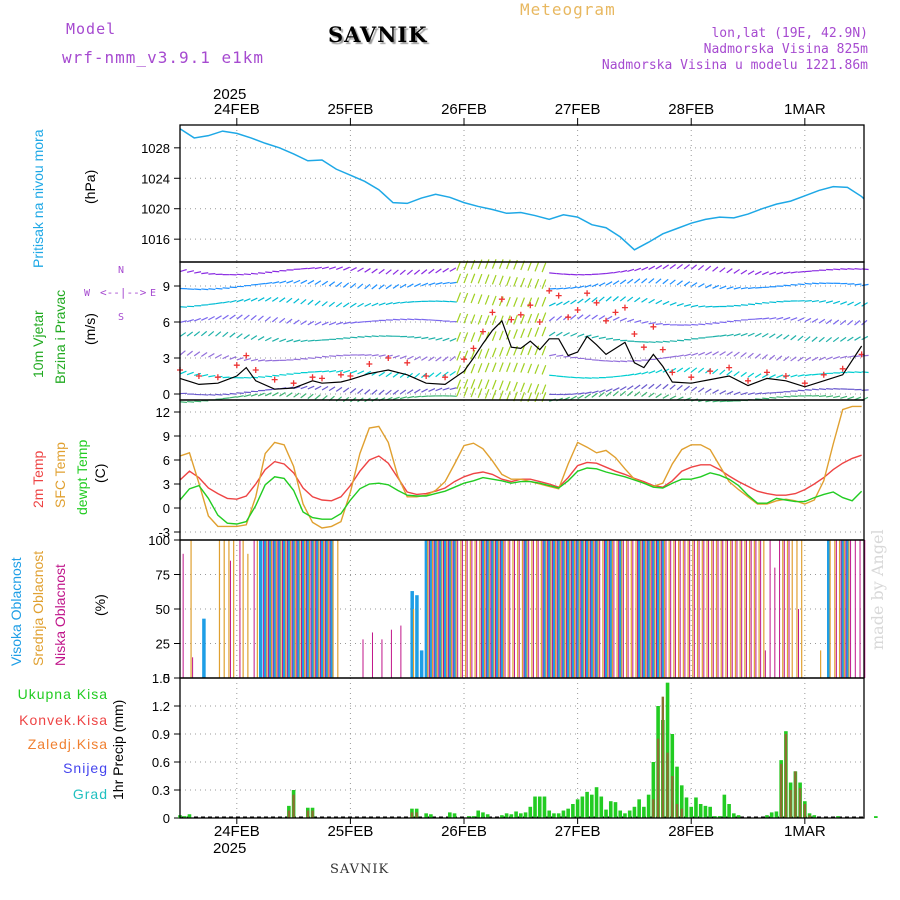  Describe the element at coordinates (166, 484) in the screenshot. I see `tick-label-temp: 3` at that location.